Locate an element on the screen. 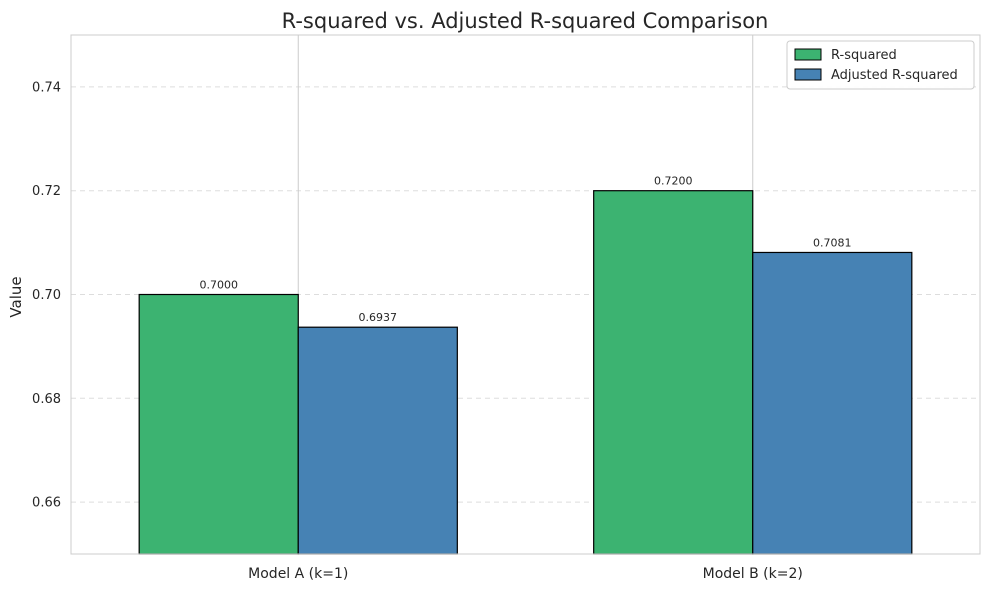 Image resolution: width=989 pixels, height=589 pixels. y-tick-label: 0.66 is located at coordinates (46, 503).